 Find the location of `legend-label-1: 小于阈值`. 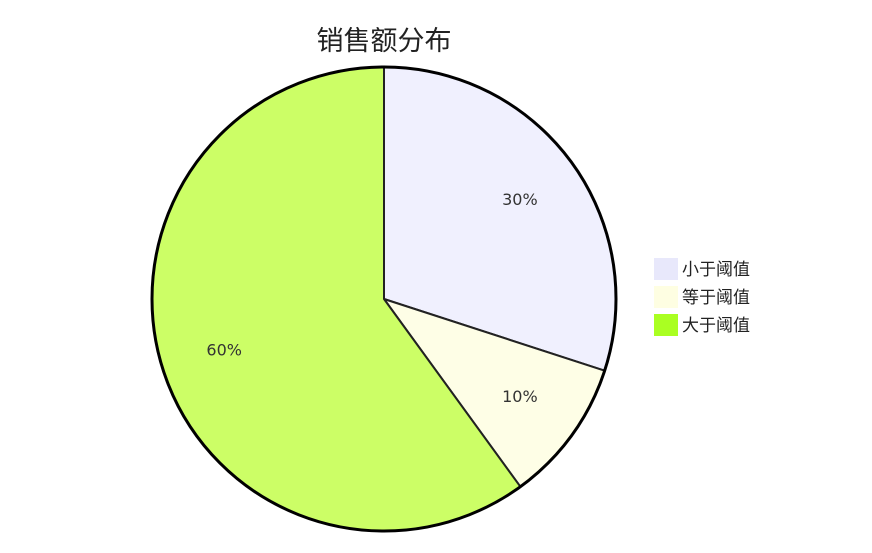

legend-label-1: 小于阈值 is located at coordinates (716, 270).